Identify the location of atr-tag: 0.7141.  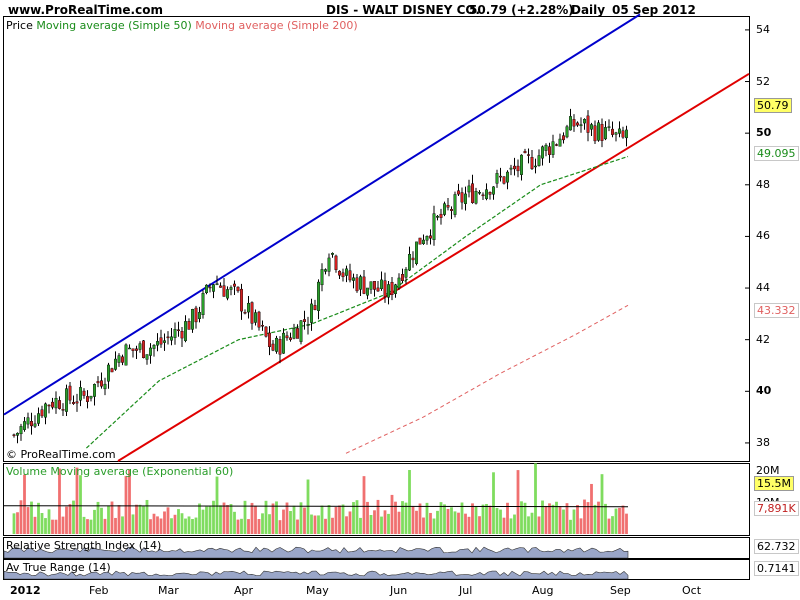
(776, 568).